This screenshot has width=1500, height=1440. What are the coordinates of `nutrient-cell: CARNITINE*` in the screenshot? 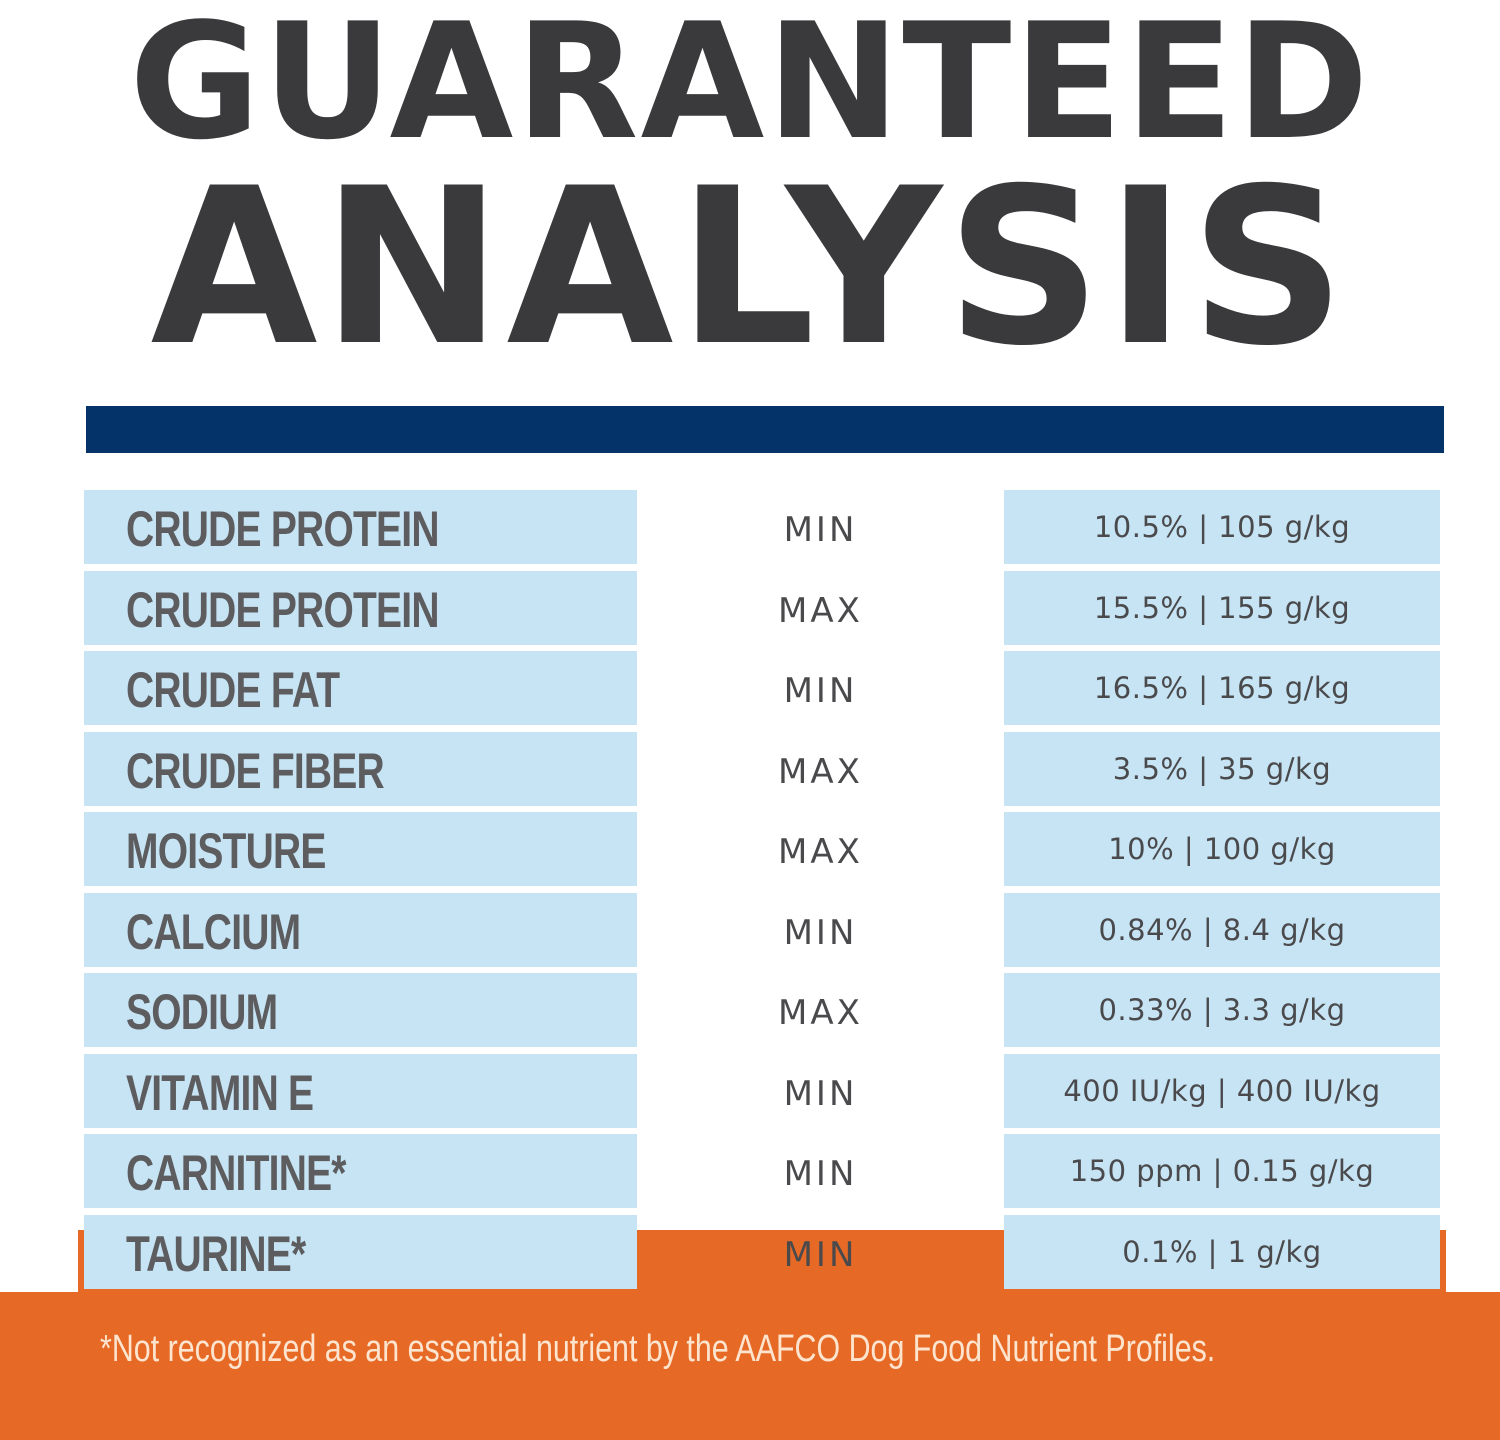 It's located at (360, 1171).